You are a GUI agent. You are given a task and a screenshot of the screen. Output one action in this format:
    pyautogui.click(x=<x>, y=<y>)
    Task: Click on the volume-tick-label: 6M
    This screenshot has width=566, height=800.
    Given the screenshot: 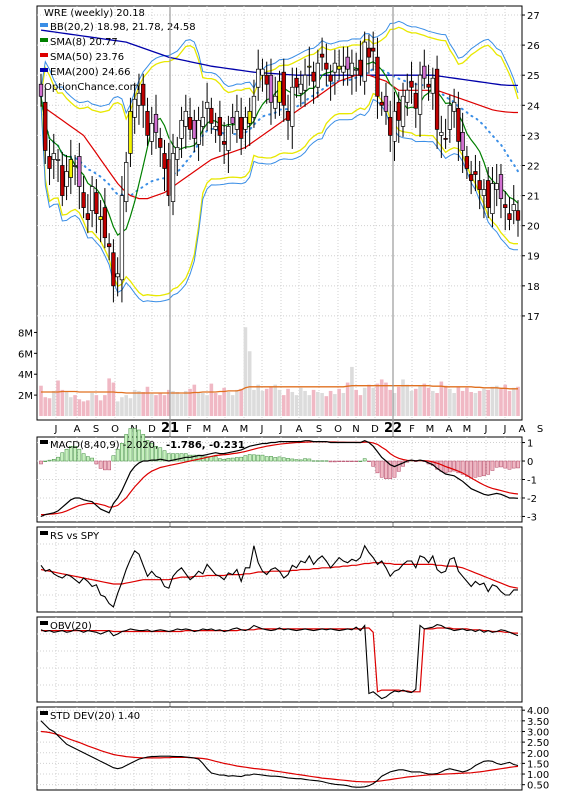 What is the action you would take?
    pyautogui.click(x=25, y=354)
    